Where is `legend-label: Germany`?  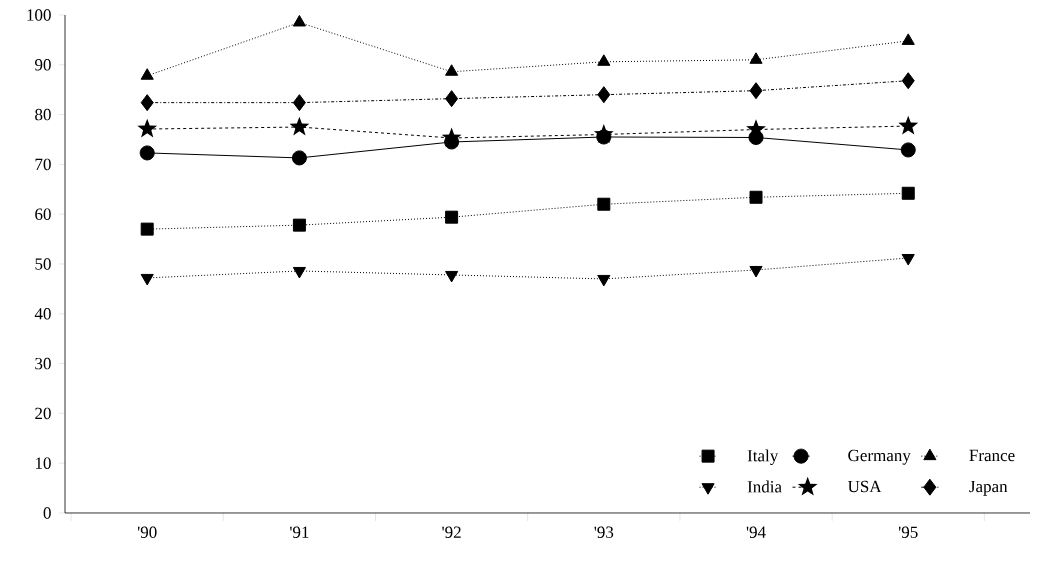 legend-label: Germany is located at coordinates (879, 457).